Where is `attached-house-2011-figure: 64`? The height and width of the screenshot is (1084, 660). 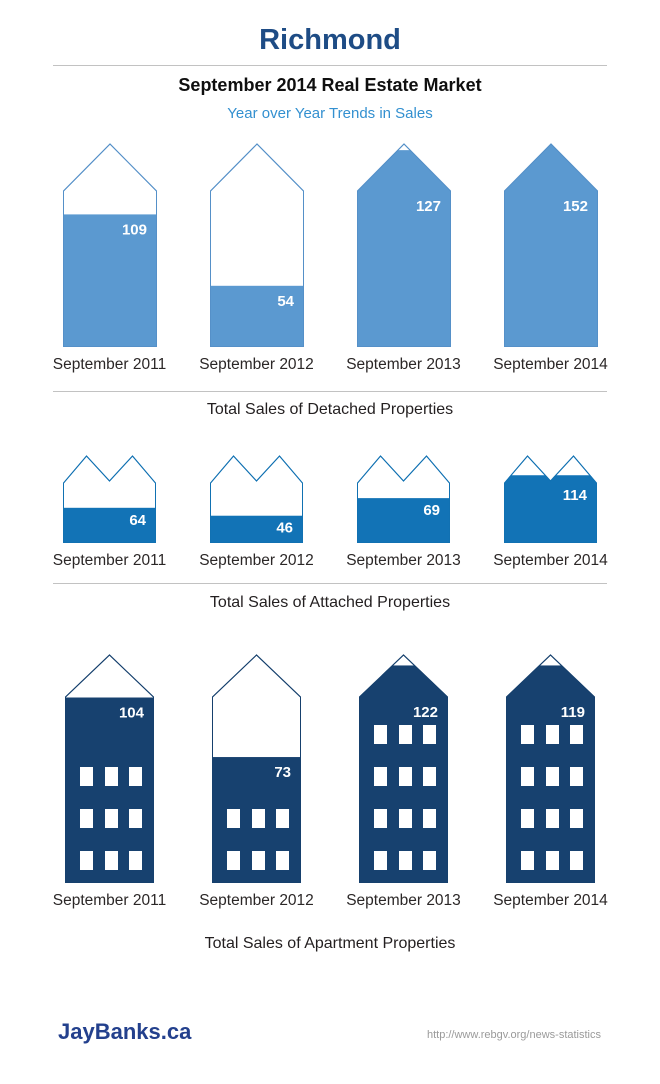 attached-house-2011-figure: 64 is located at coordinates (109, 499).